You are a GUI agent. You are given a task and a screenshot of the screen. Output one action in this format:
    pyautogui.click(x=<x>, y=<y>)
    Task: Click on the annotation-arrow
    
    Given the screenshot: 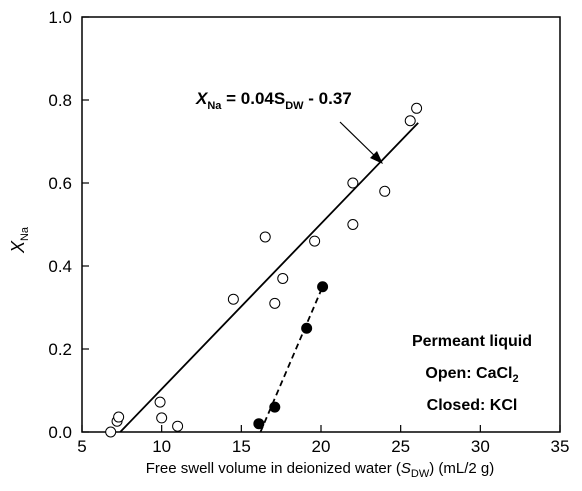 What is the action you would take?
    pyautogui.click(x=360, y=141)
    